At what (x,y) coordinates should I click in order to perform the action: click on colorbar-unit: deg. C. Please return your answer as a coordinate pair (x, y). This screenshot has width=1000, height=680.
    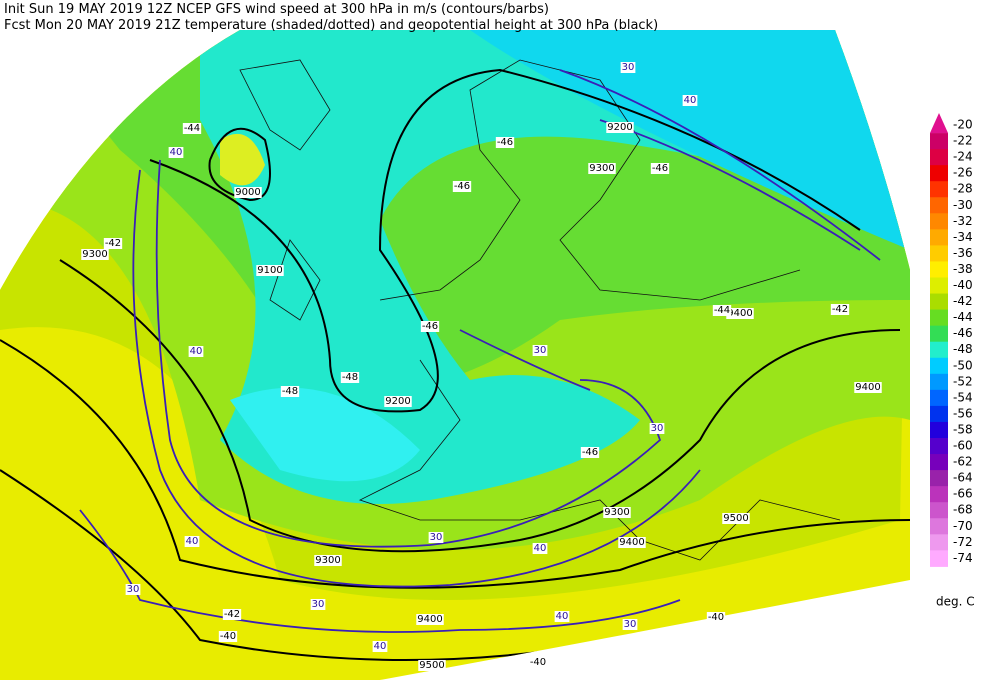
    Looking at the image, I should click on (955, 602).